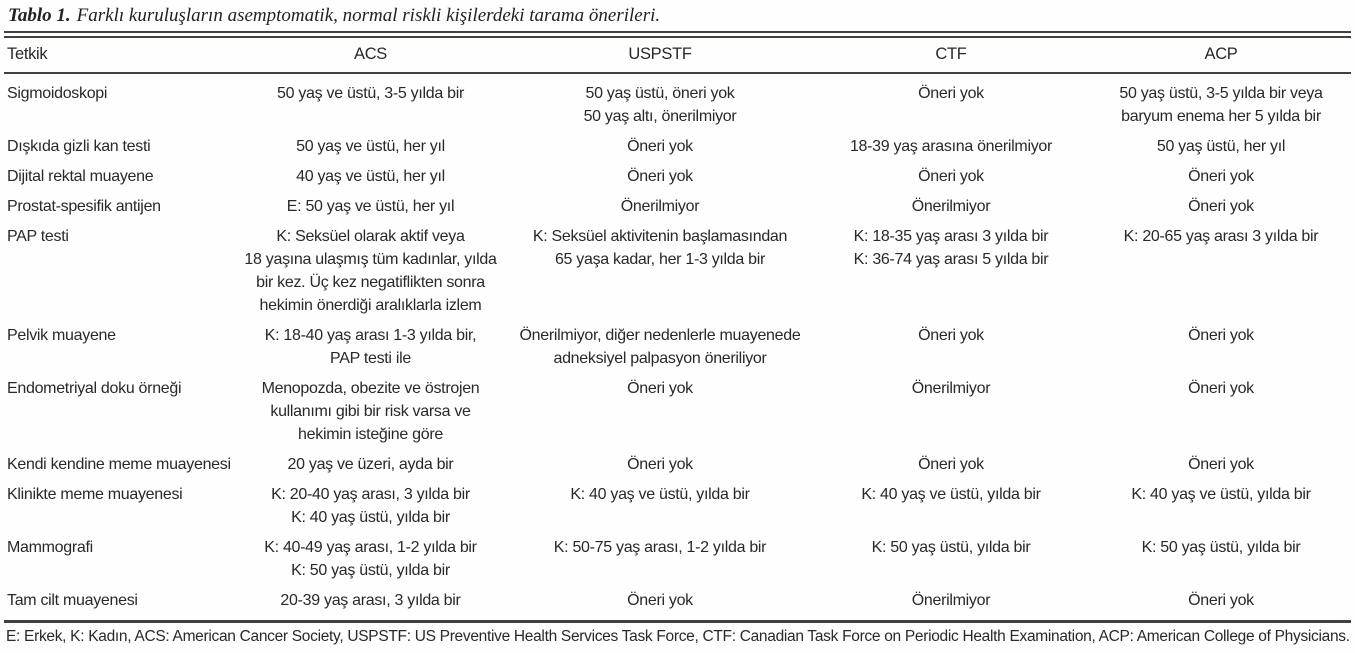 This screenshot has height=653, width=1355. I want to click on cell-tetkik: Endometriyal doku örneği, so click(94, 388).